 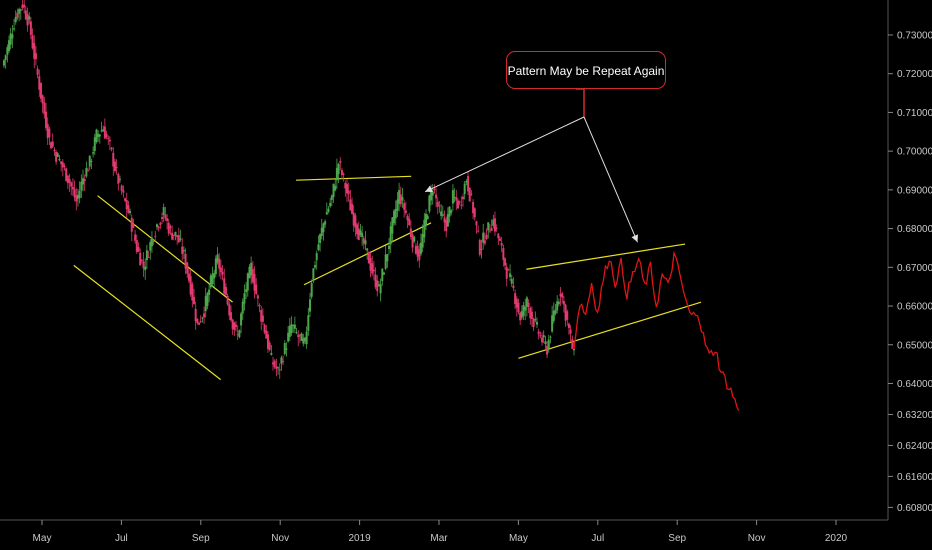 I want to click on x-tick-label: Nov, so click(x=280, y=538).